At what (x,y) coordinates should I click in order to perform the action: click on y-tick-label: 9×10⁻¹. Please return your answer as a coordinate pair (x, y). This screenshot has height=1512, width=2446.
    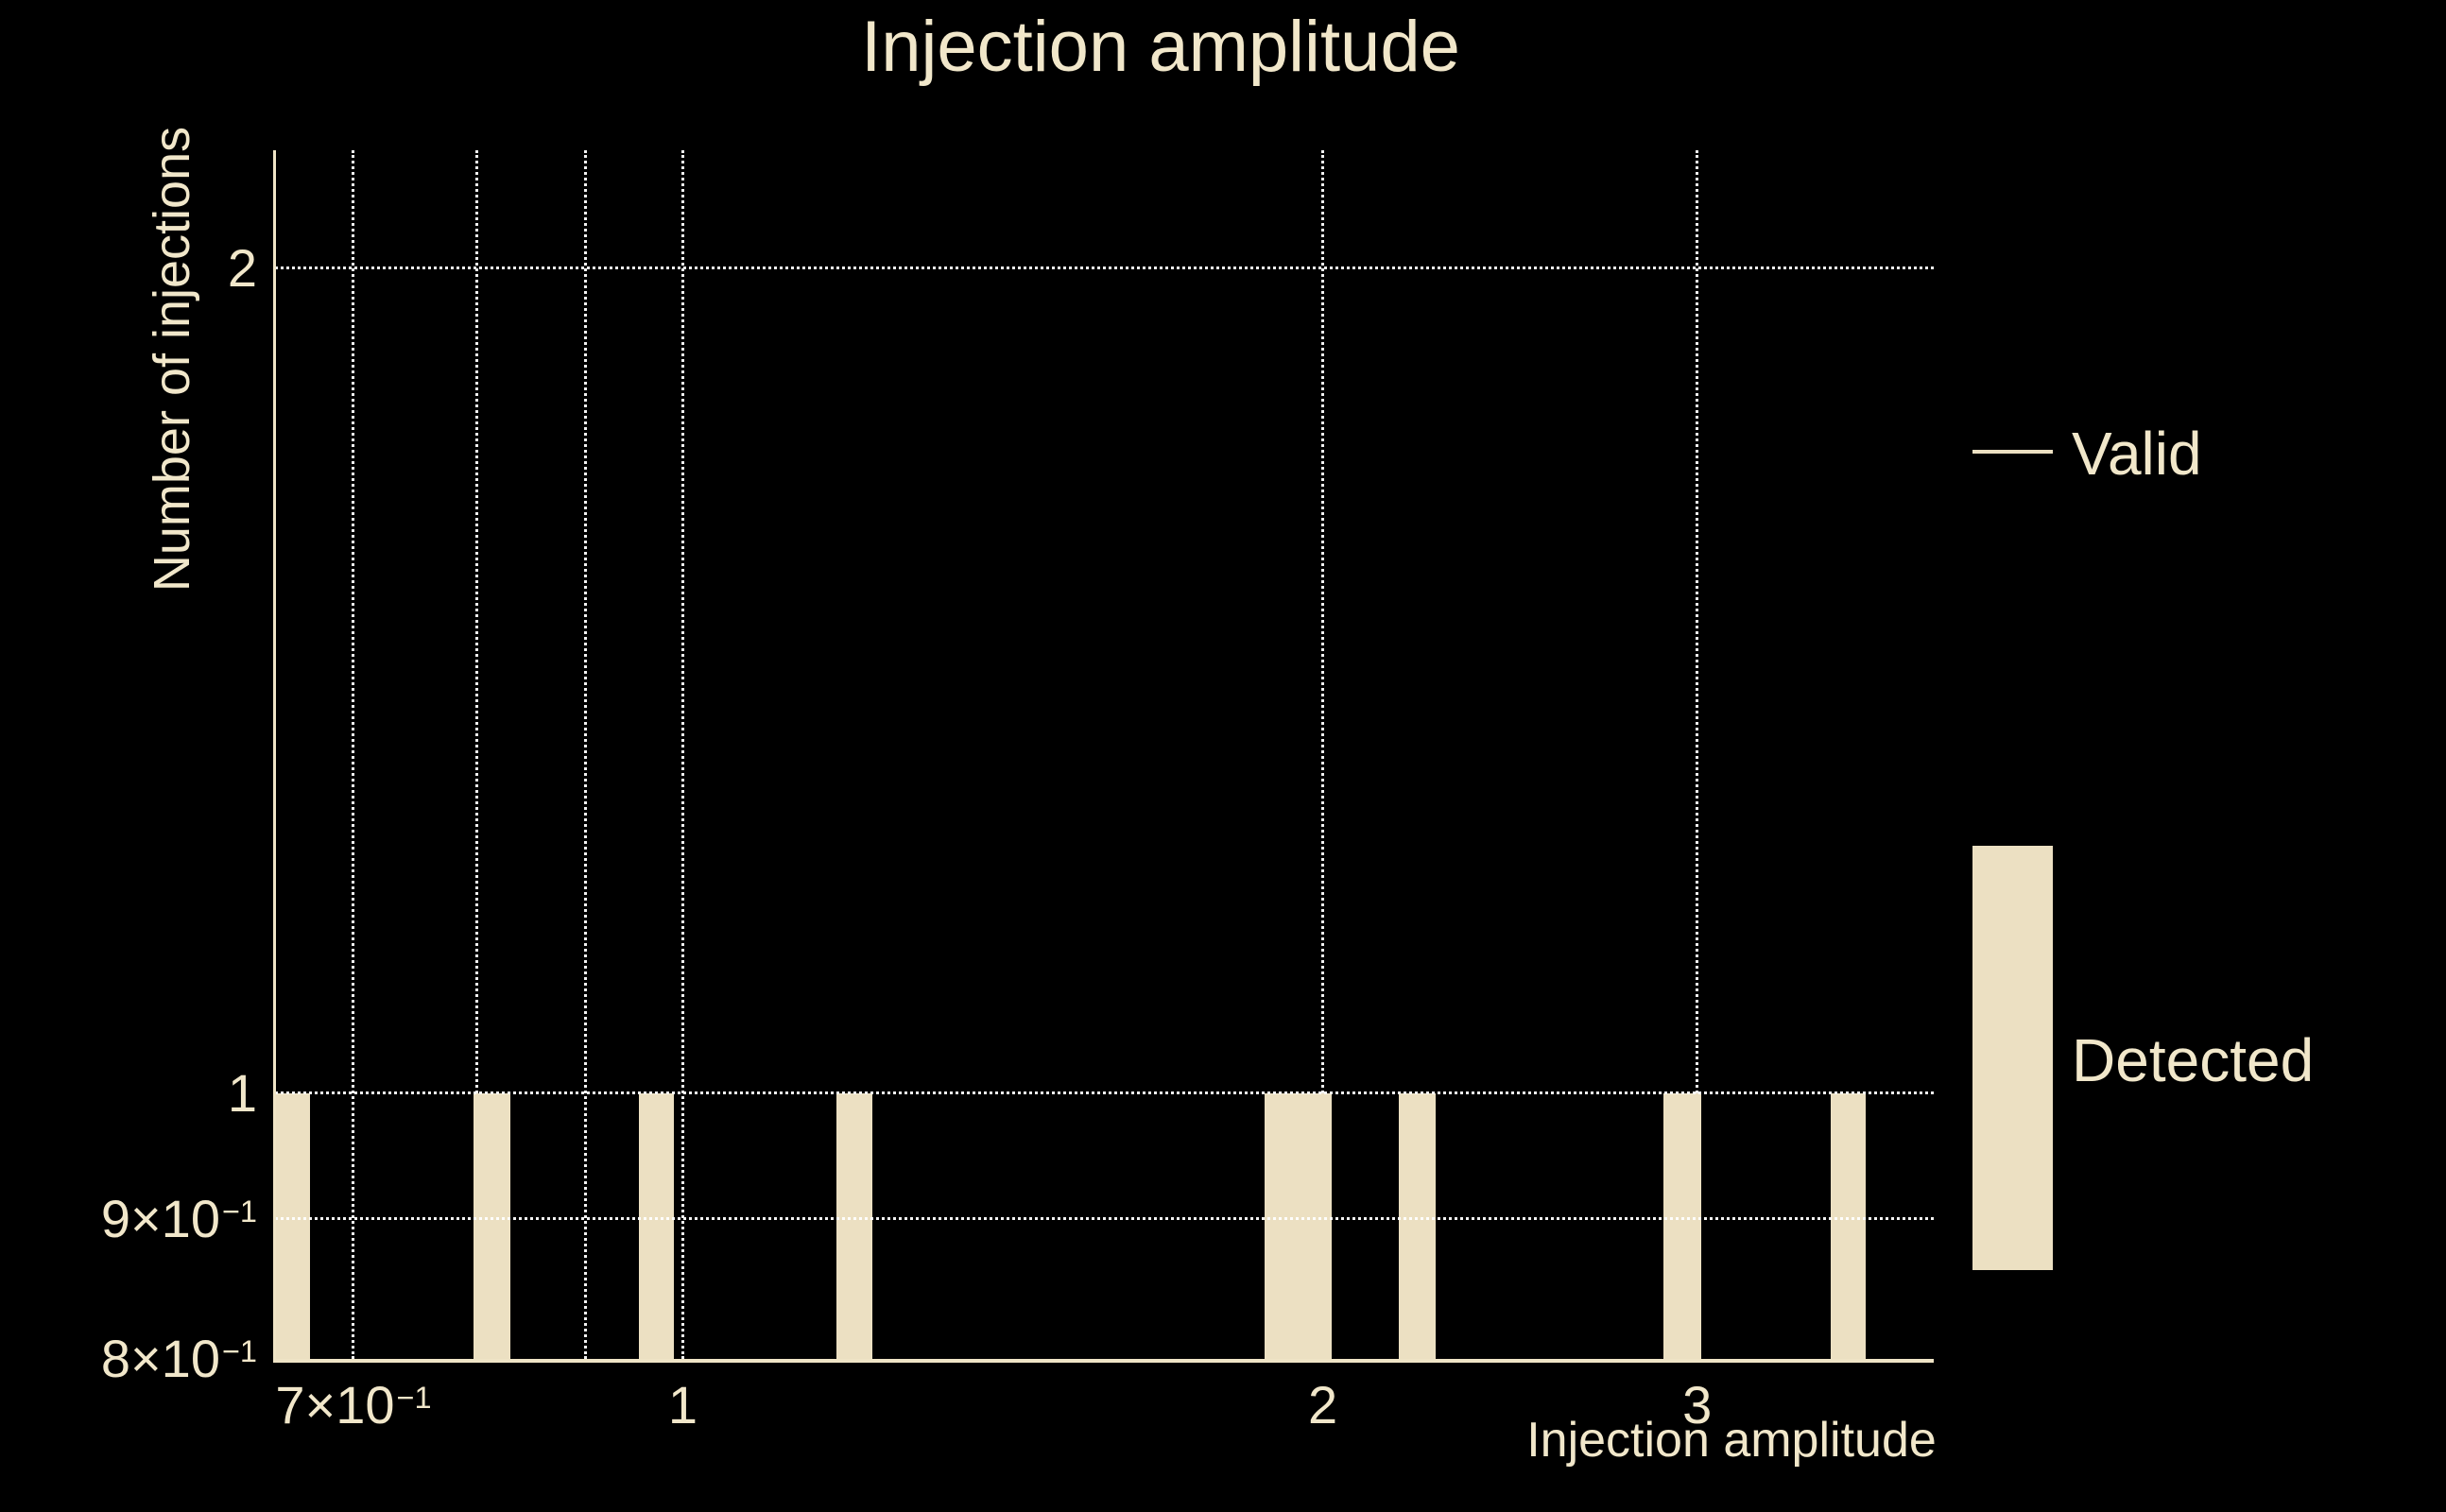
    Looking at the image, I should click on (179, 1218).